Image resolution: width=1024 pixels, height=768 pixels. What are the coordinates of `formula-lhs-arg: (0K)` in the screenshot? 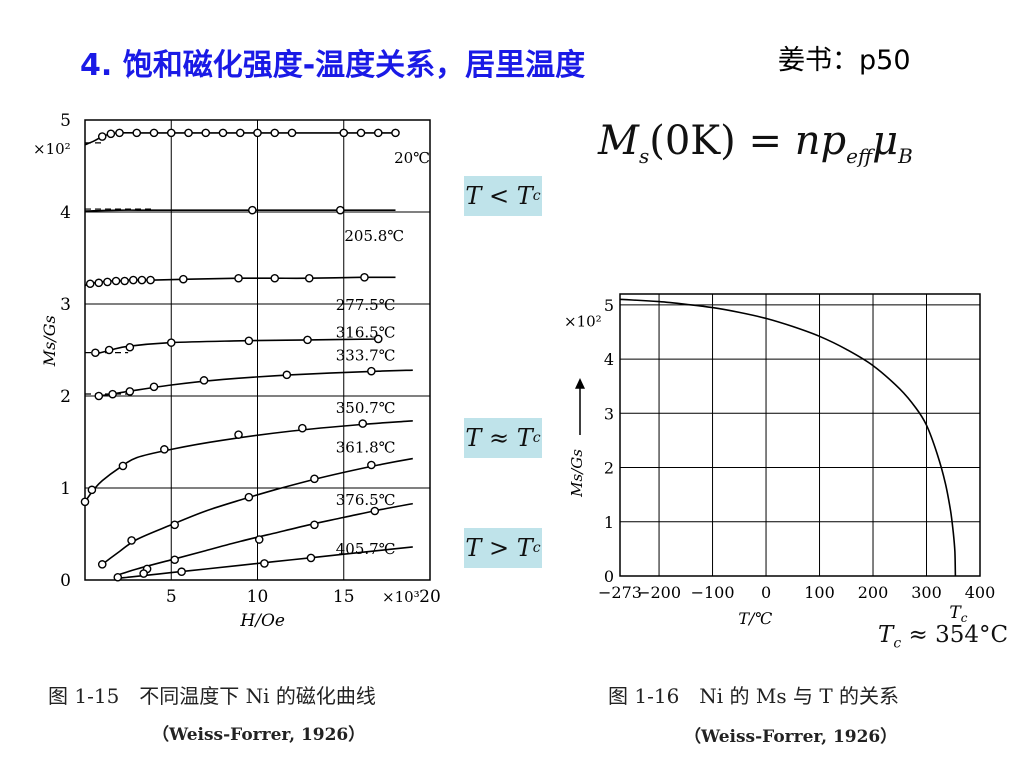 It's located at (692, 141).